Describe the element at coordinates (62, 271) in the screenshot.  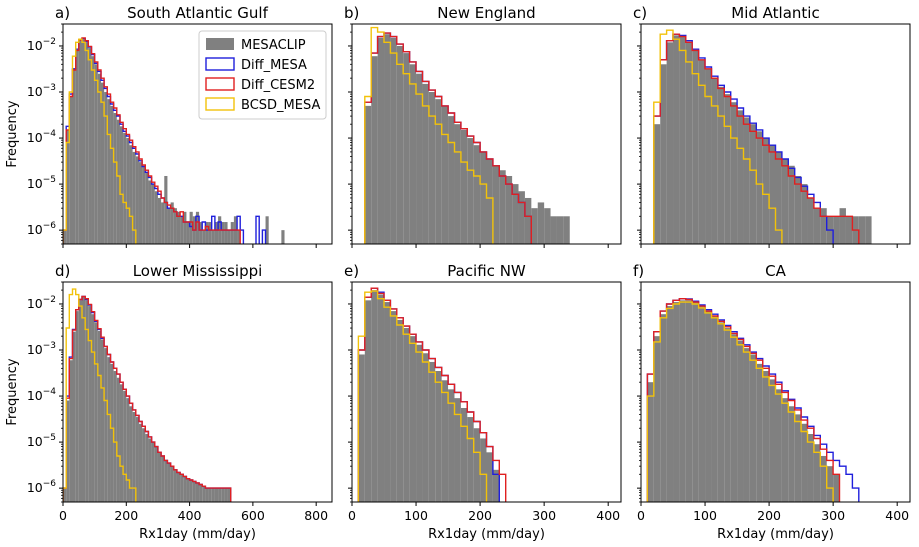
I see `panel-letter: d)` at that location.